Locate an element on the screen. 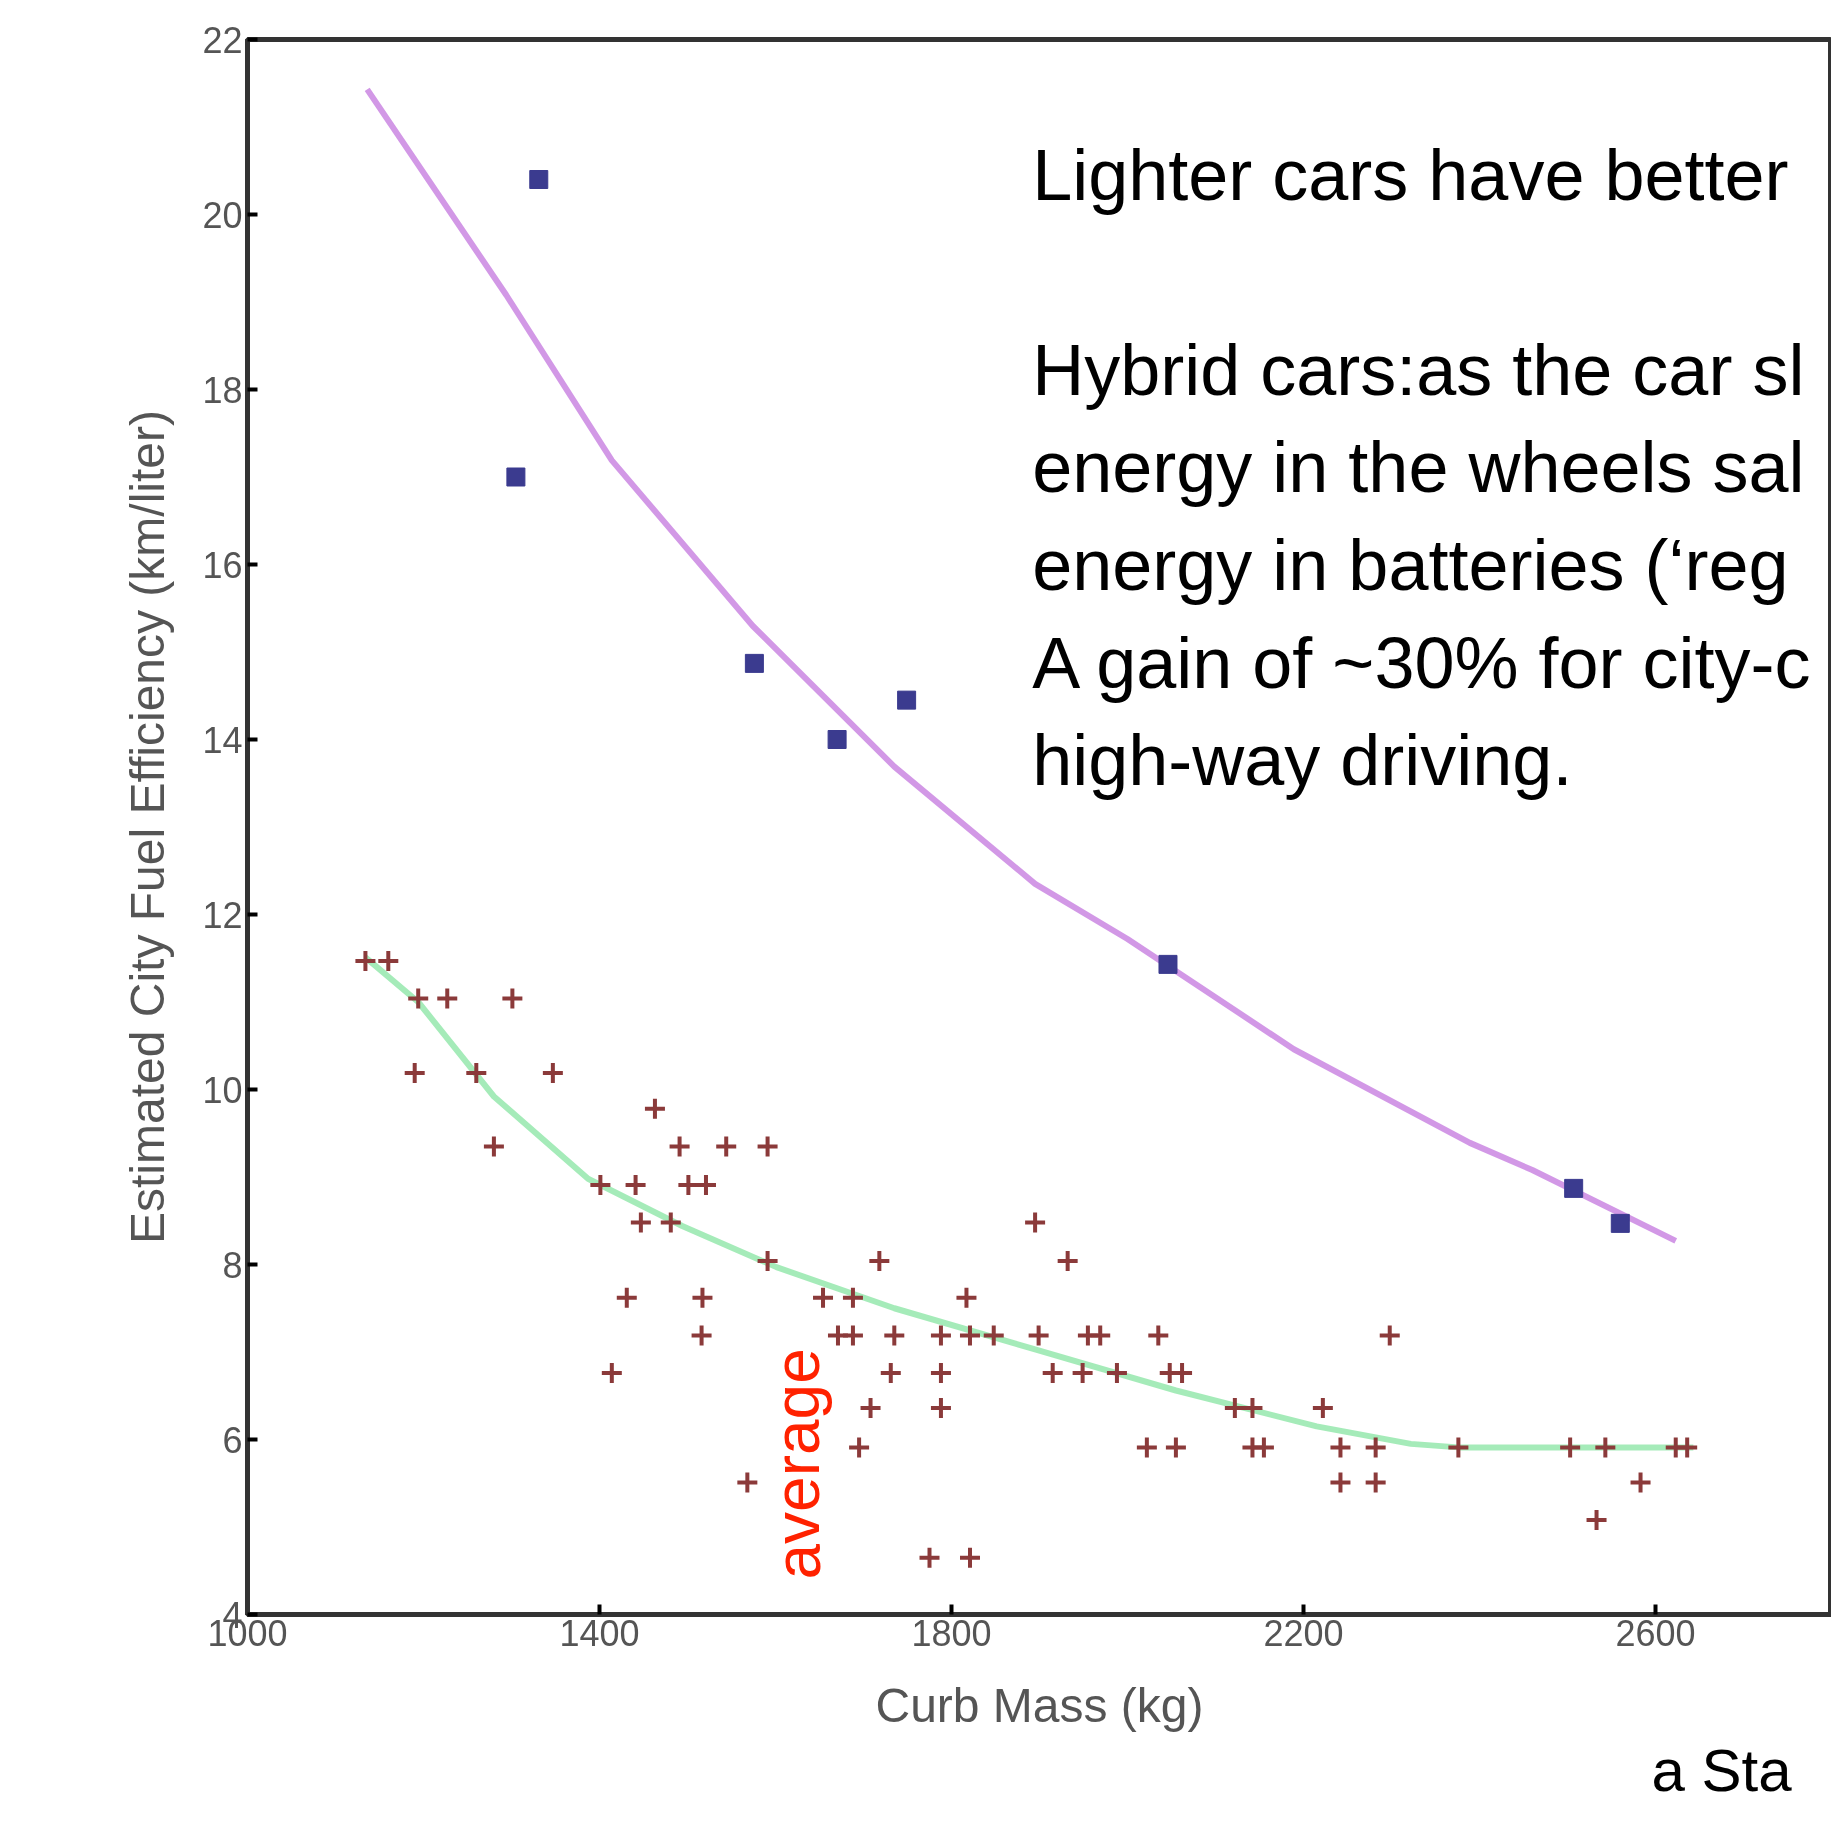  text: a Sta is located at coordinates (1722, 1770).